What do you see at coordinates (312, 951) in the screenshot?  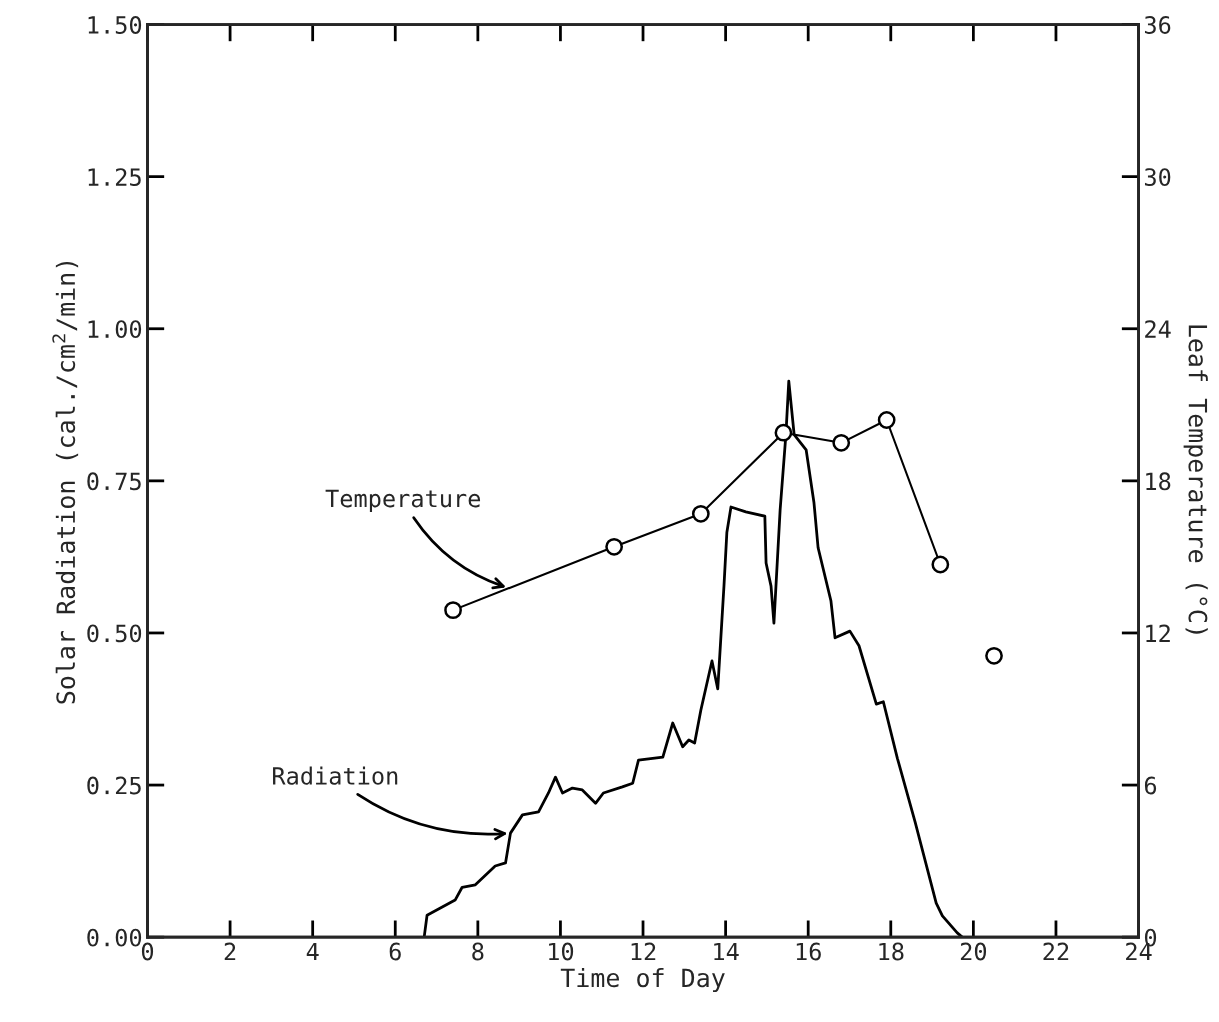 I see `x-tick-label: 4` at bounding box center [312, 951].